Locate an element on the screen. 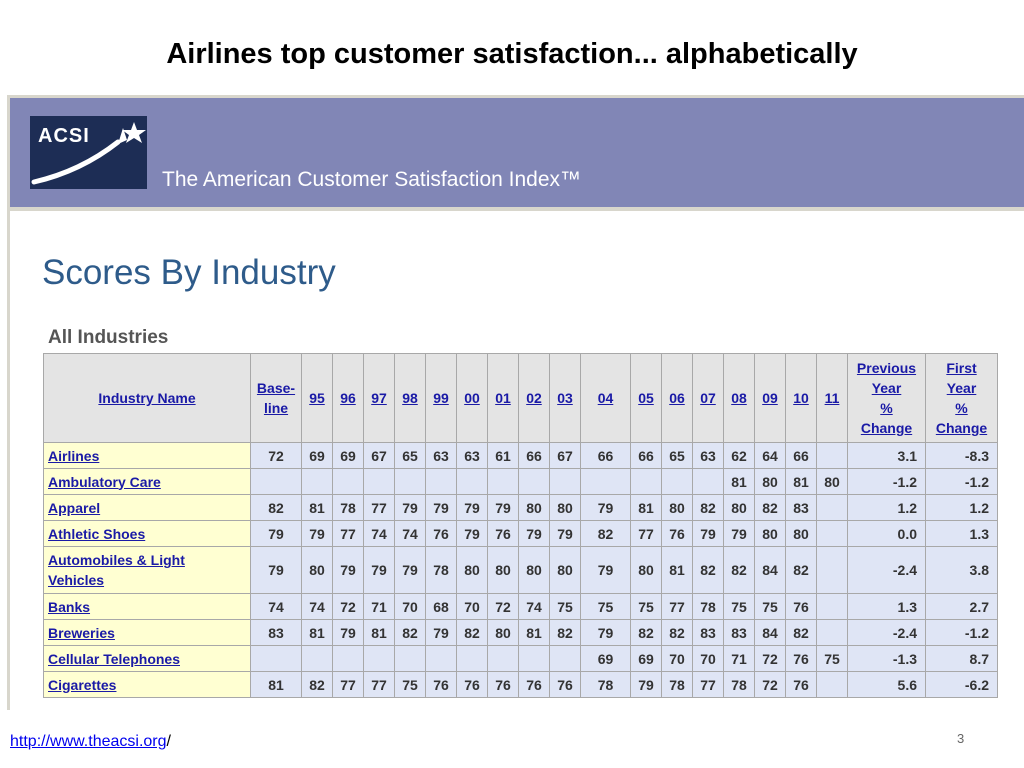 The width and height of the screenshot is (1024, 768). previous-year-change-cell: 5.6 is located at coordinates (886, 684).